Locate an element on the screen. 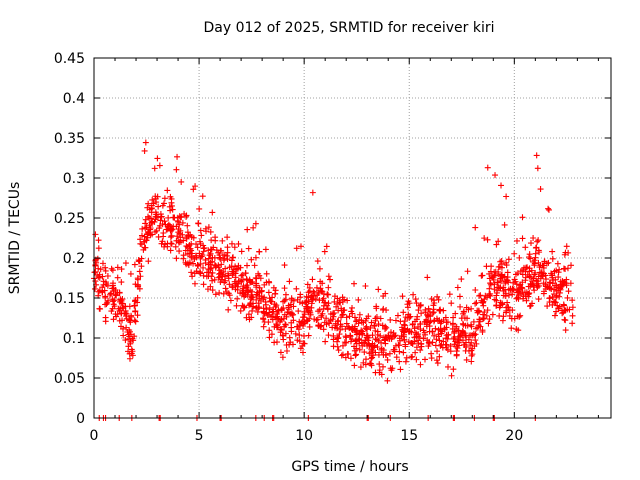  y-tick-label: 0.3 is located at coordinates (74, 179).